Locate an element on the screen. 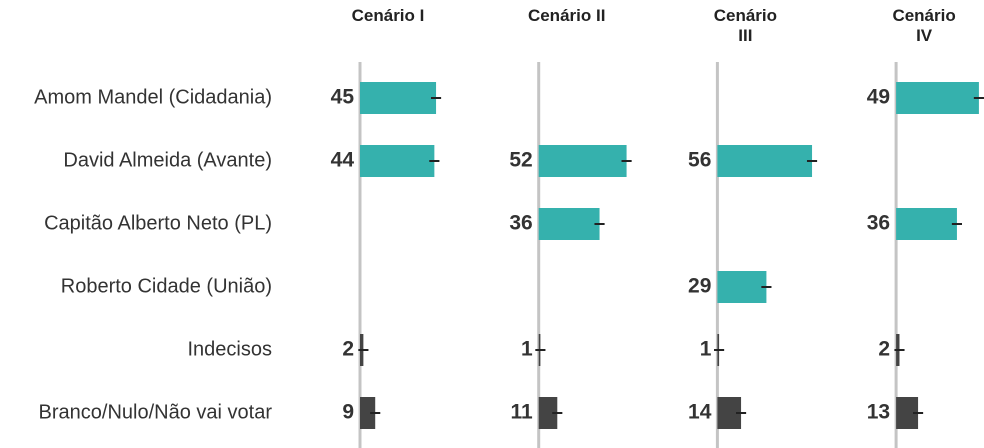 The width and height of the screenshot is (984, 448). panel-title: Cenário II is located at coordinates (566, 15).